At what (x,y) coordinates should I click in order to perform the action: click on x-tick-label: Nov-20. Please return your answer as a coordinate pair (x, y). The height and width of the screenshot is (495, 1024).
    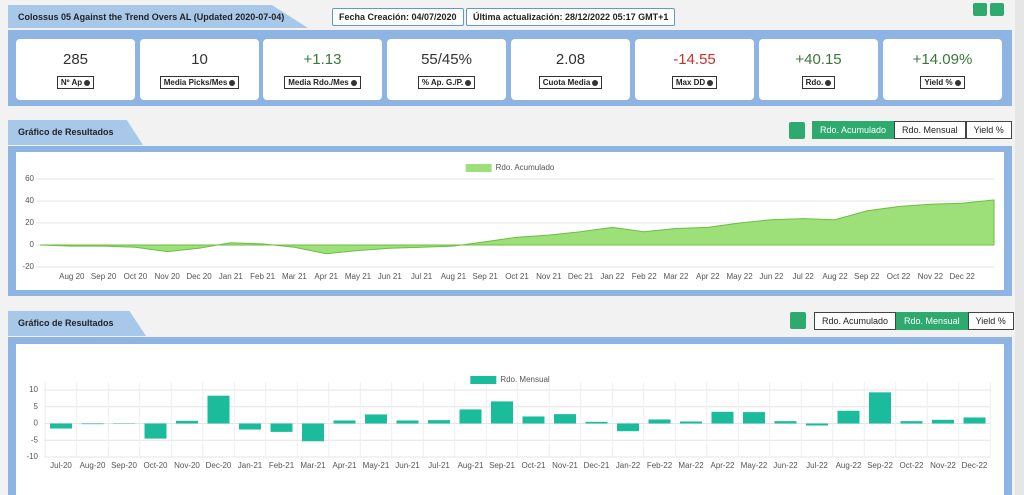
    Looking at the image, I should click on (187, 465).